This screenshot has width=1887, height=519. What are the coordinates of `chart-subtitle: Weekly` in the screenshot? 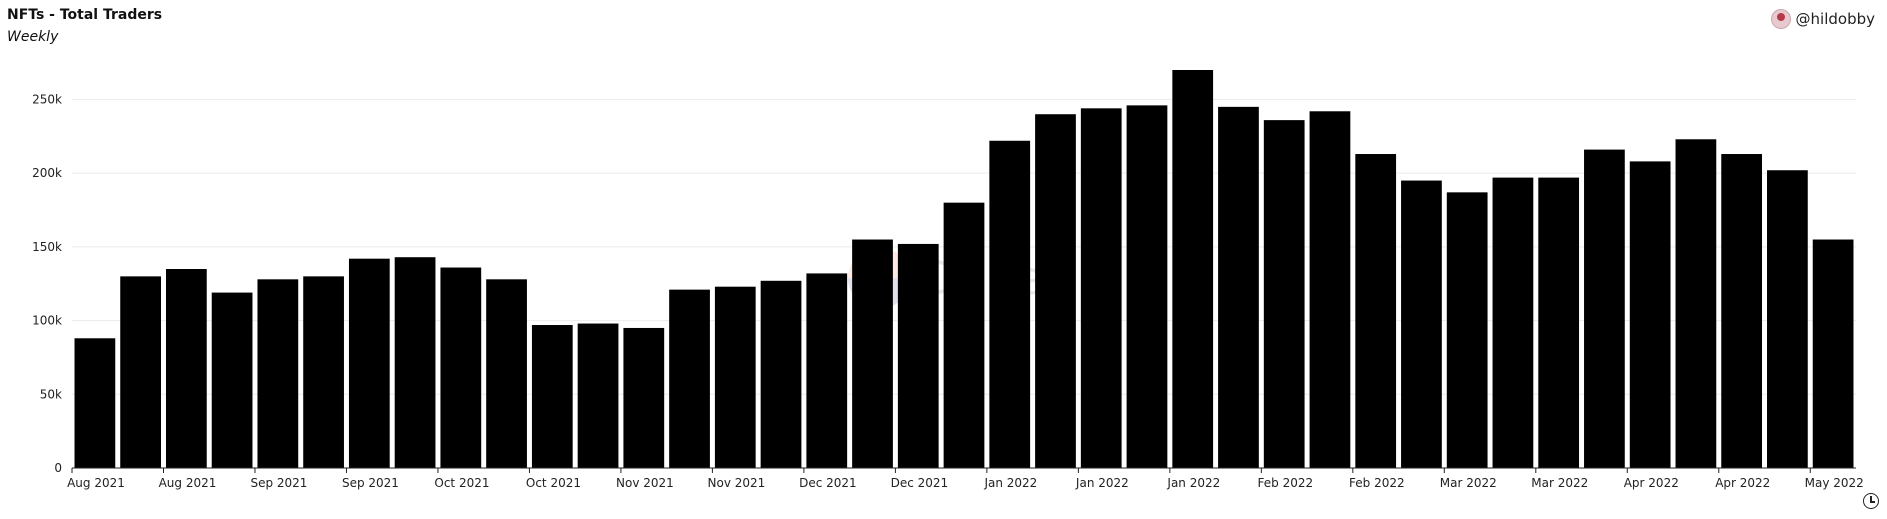 It's located at (33, 37).